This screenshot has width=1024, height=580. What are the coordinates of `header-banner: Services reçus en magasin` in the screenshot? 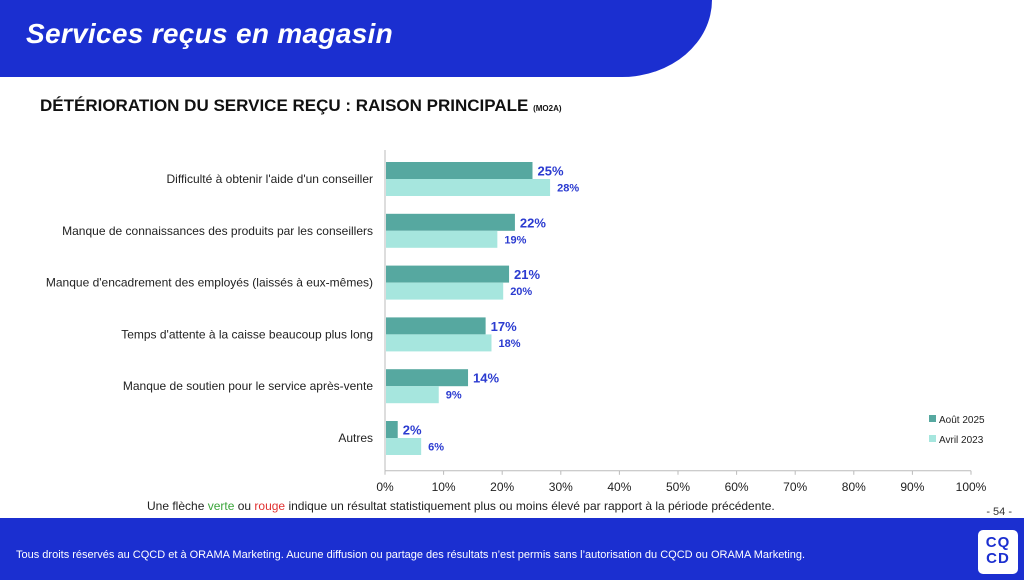 It's located at (356, 38).